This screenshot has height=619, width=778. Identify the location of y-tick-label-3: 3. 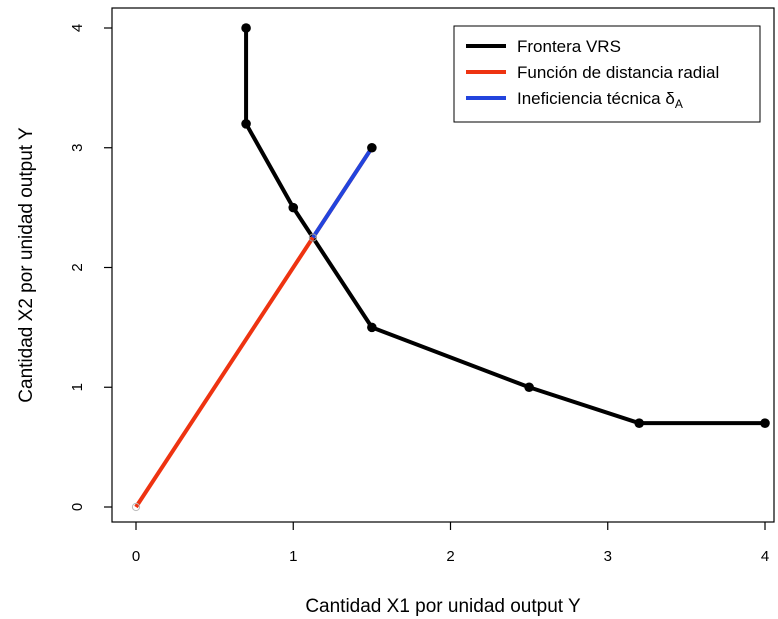
(77, 148).